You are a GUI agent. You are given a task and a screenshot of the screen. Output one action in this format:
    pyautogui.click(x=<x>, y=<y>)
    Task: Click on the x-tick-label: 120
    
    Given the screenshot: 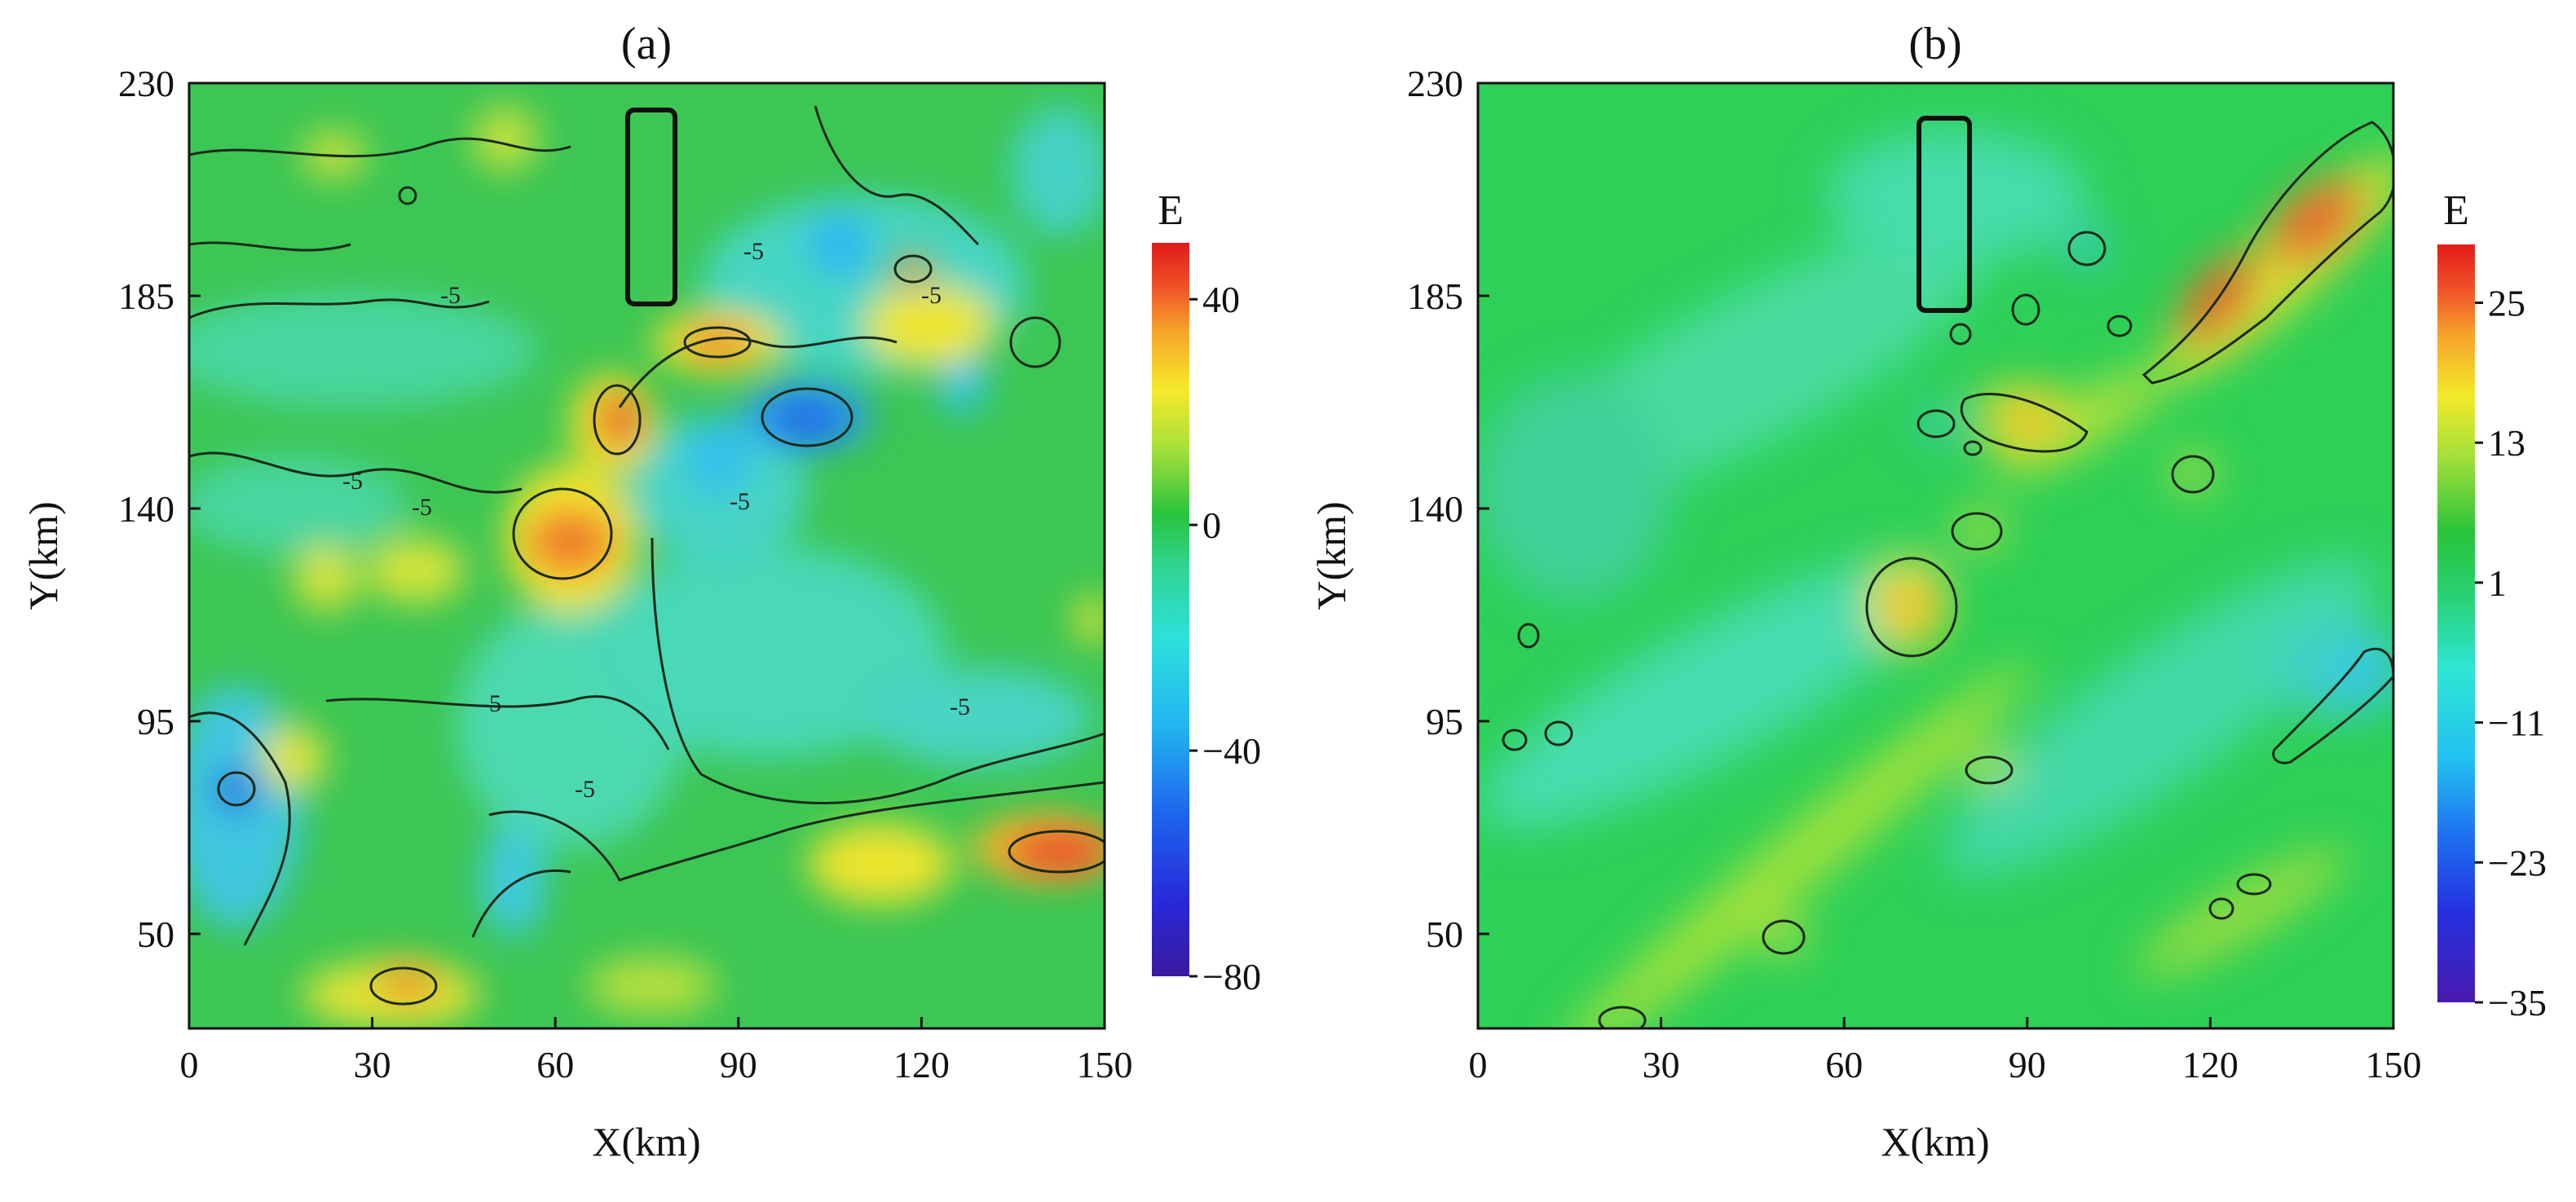 What is the action you would take?
    pyautogui.click(x=2210, y=1064)
    